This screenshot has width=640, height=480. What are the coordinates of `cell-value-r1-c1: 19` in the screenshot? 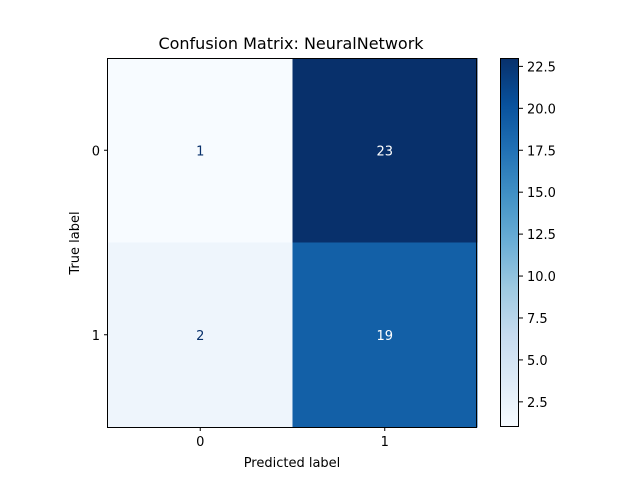 It's located at (384, 336).